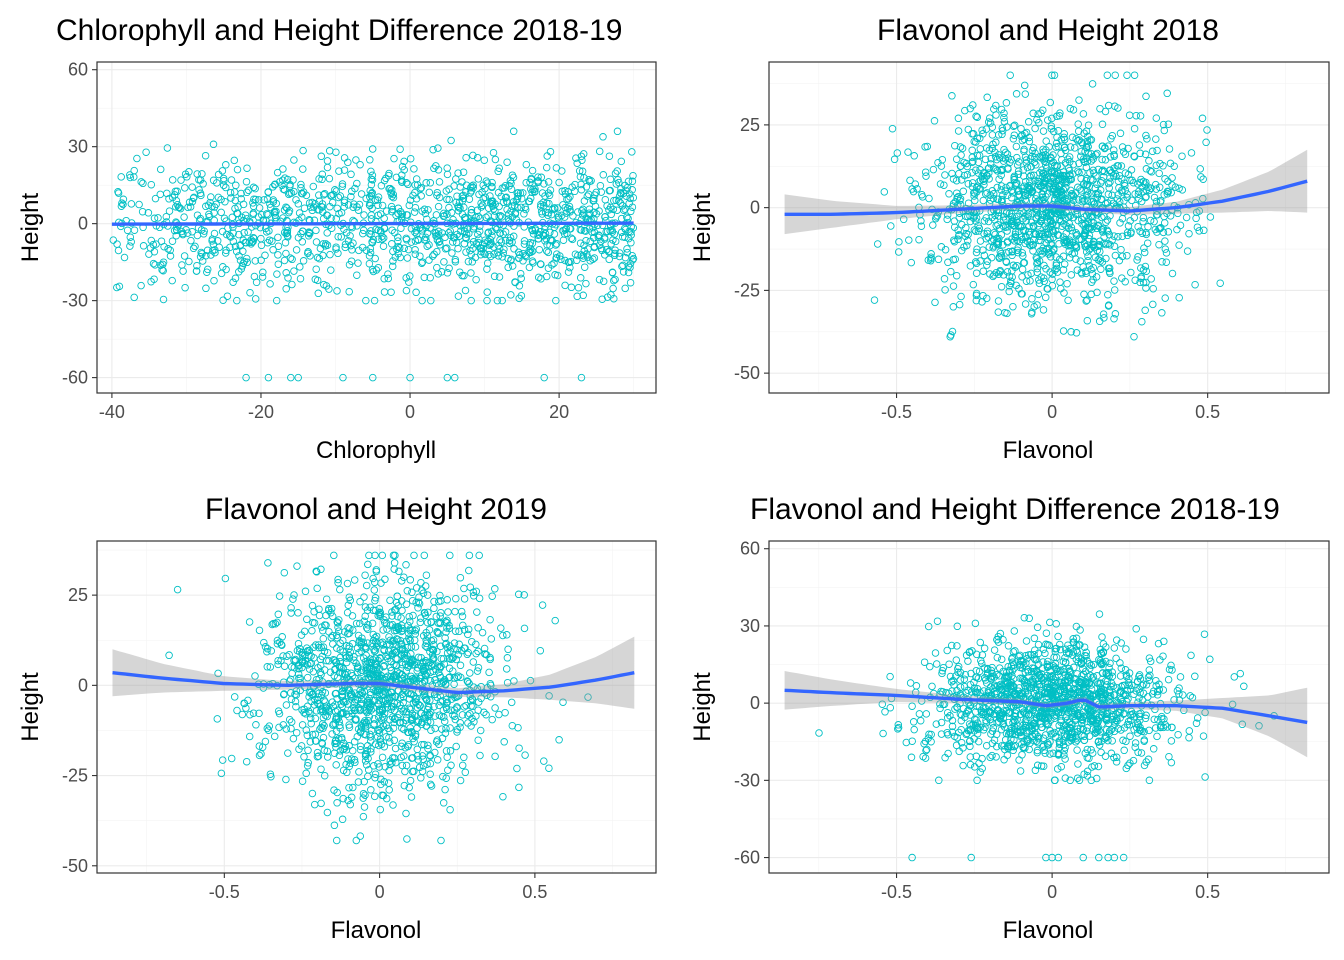 The width and height of the screenshot is (1344, 960). What do you see at coordinates (30, 227) in the screenshot?
I see `y-axis-label: Height` at bounding box center [30, 227].